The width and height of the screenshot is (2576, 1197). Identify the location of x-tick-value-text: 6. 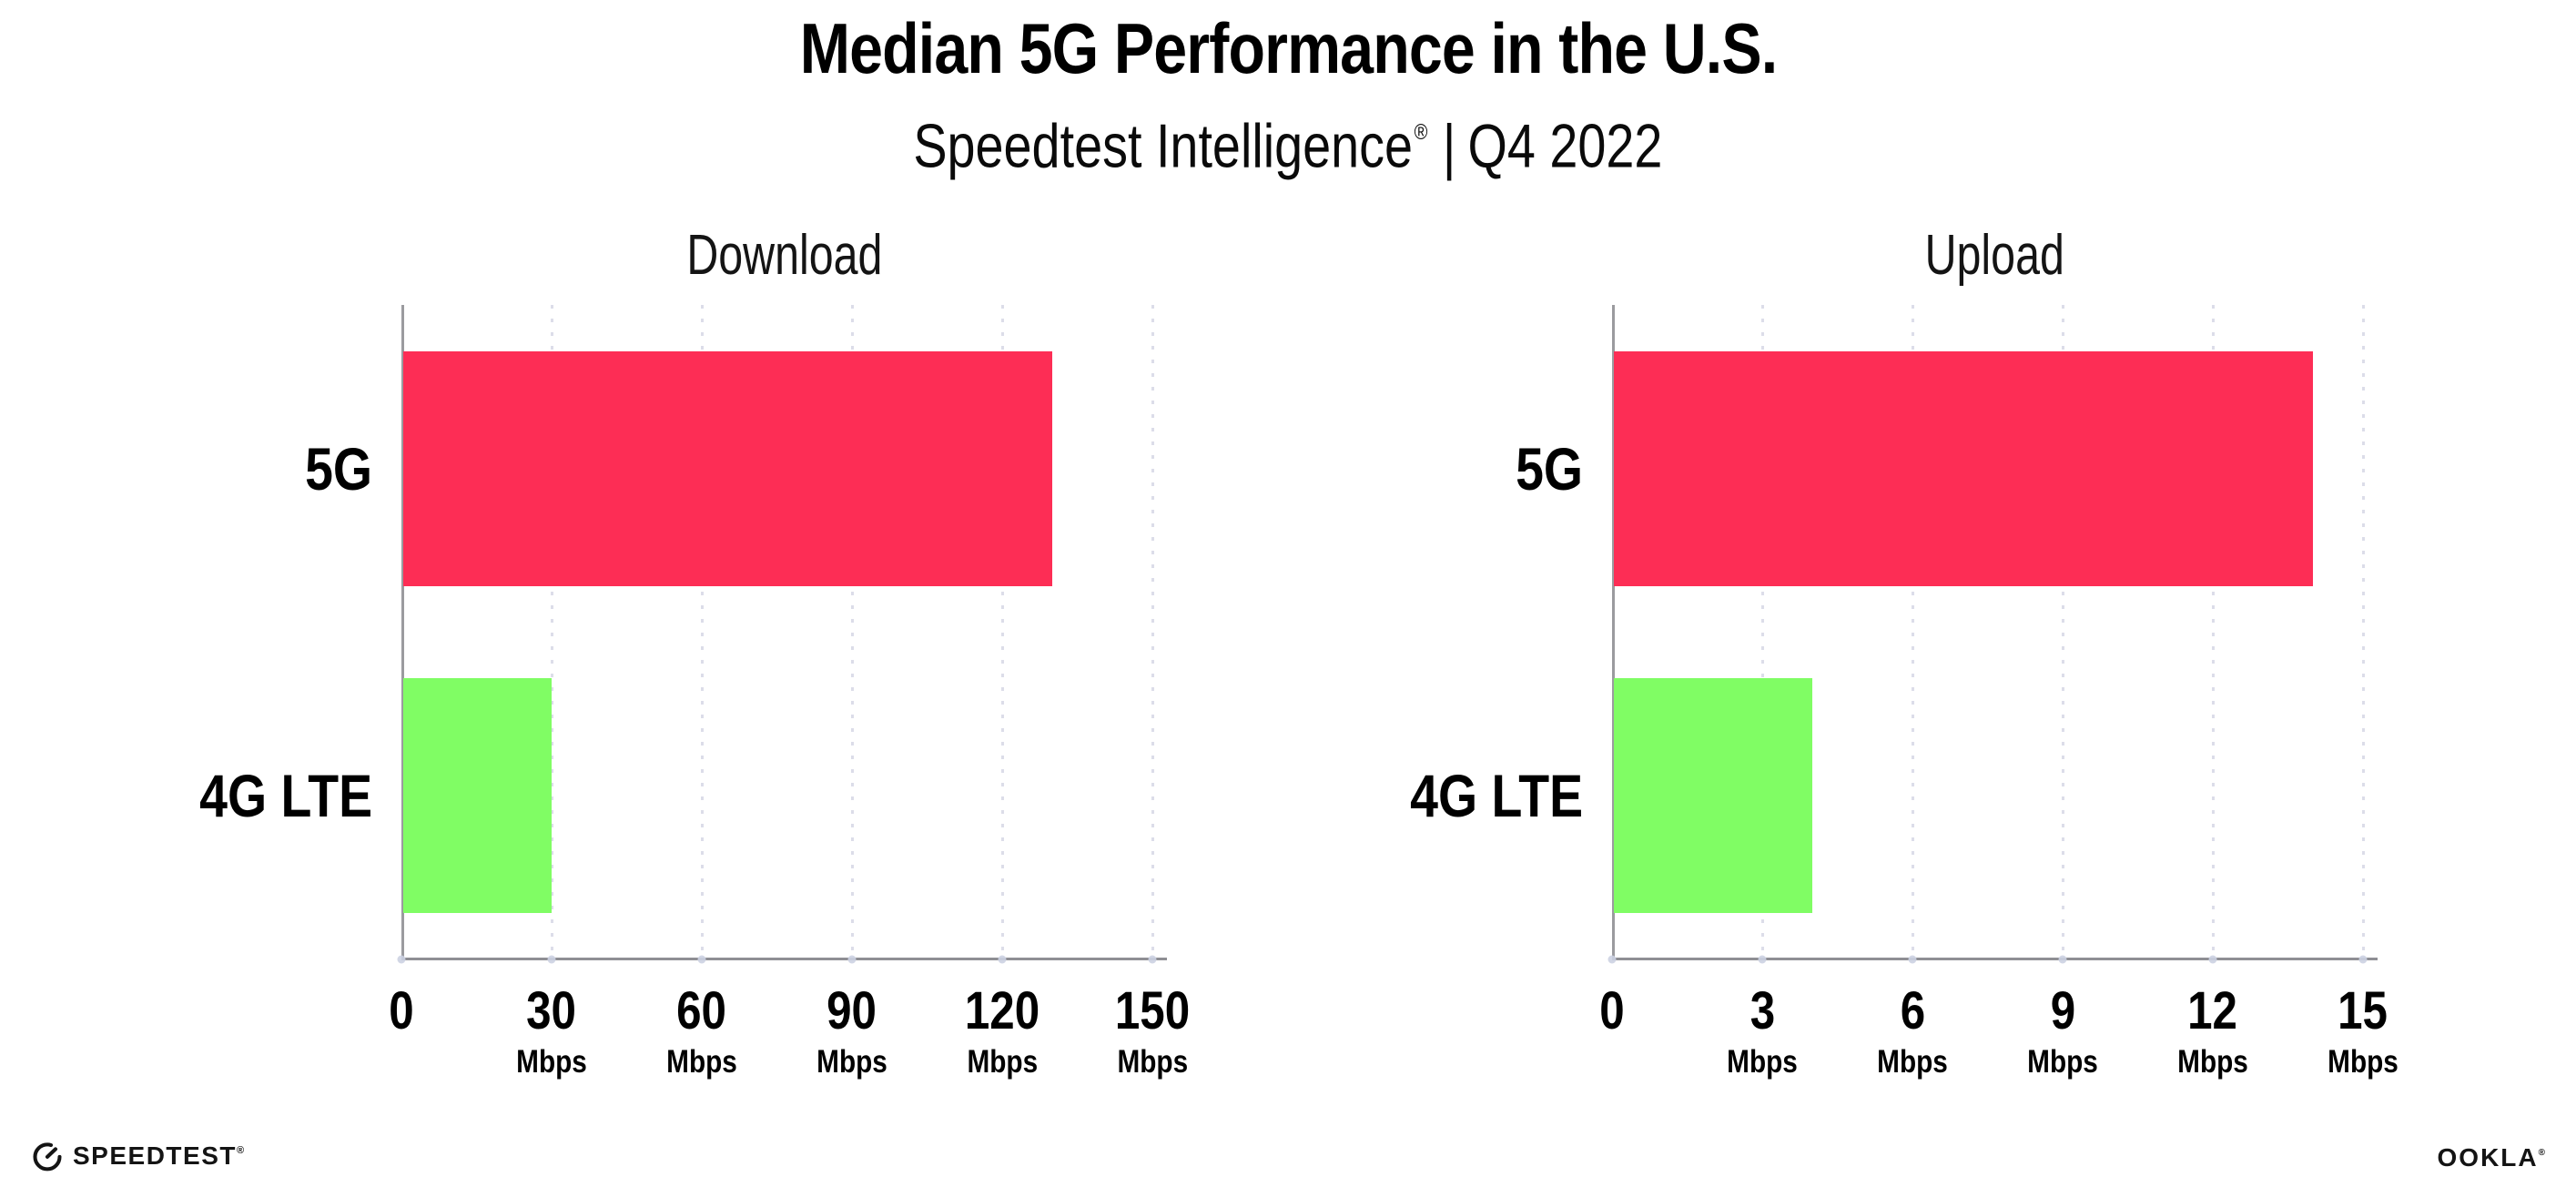
(1912, 1011).